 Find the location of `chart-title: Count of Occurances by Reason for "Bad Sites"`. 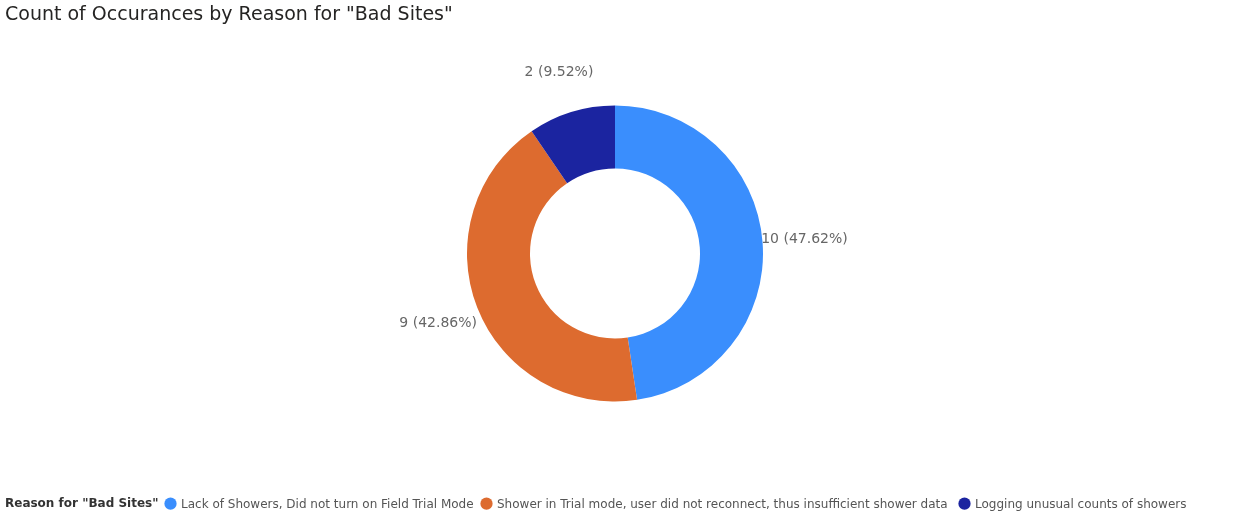

chart-title: Count of Occurances by Reason for "Bad Sites" is located at coordinates (229, 13).